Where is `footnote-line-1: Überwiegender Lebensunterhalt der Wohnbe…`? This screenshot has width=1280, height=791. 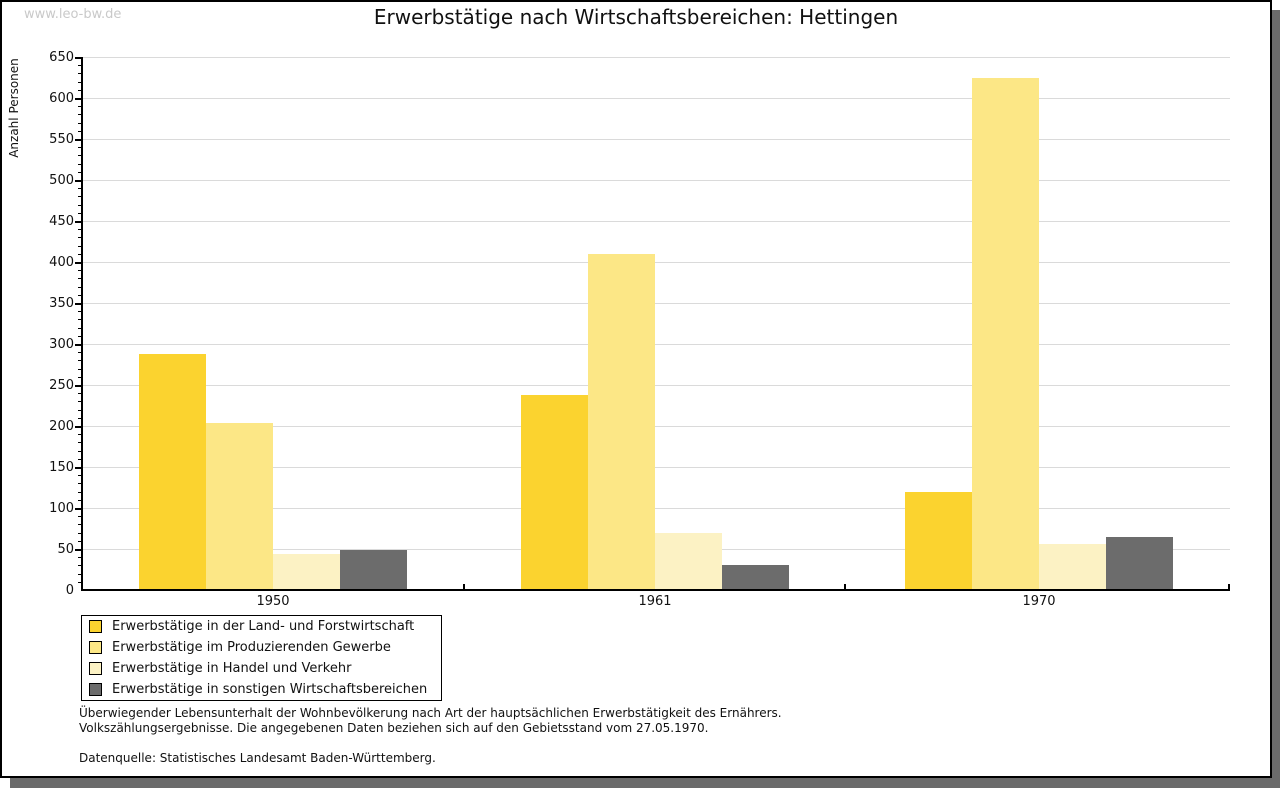
footnote-line-1: Überwiegender Lebensunterhalt der Wohnbe… is located at coordinates (430, 713).